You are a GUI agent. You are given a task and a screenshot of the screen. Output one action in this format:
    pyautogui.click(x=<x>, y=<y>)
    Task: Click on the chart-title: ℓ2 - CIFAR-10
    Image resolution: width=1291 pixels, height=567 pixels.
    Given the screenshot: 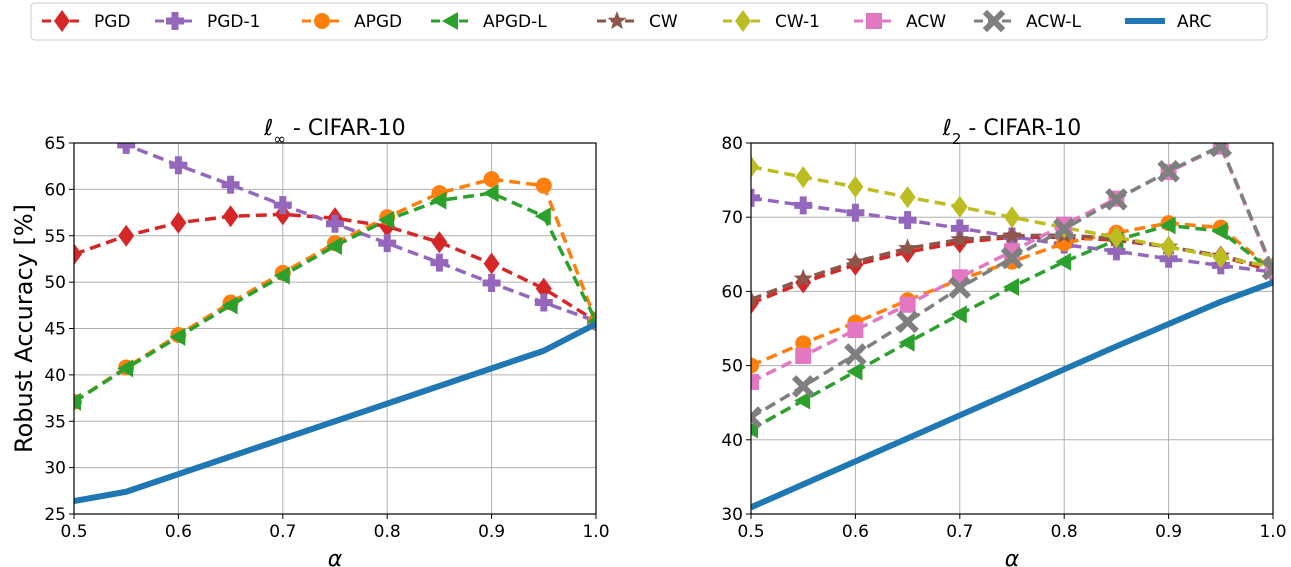 What is the action you would take?
    pyautogui.click(x=1011, y=132)
    